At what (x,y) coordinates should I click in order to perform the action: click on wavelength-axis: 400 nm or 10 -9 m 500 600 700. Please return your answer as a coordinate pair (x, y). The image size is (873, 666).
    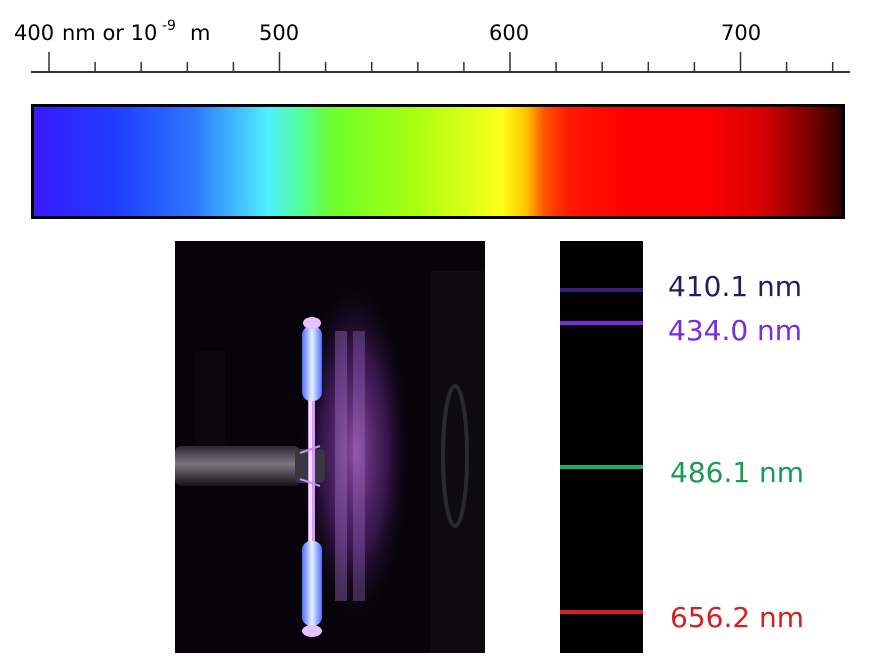
    Looking at the image, I should click on (432, 45).